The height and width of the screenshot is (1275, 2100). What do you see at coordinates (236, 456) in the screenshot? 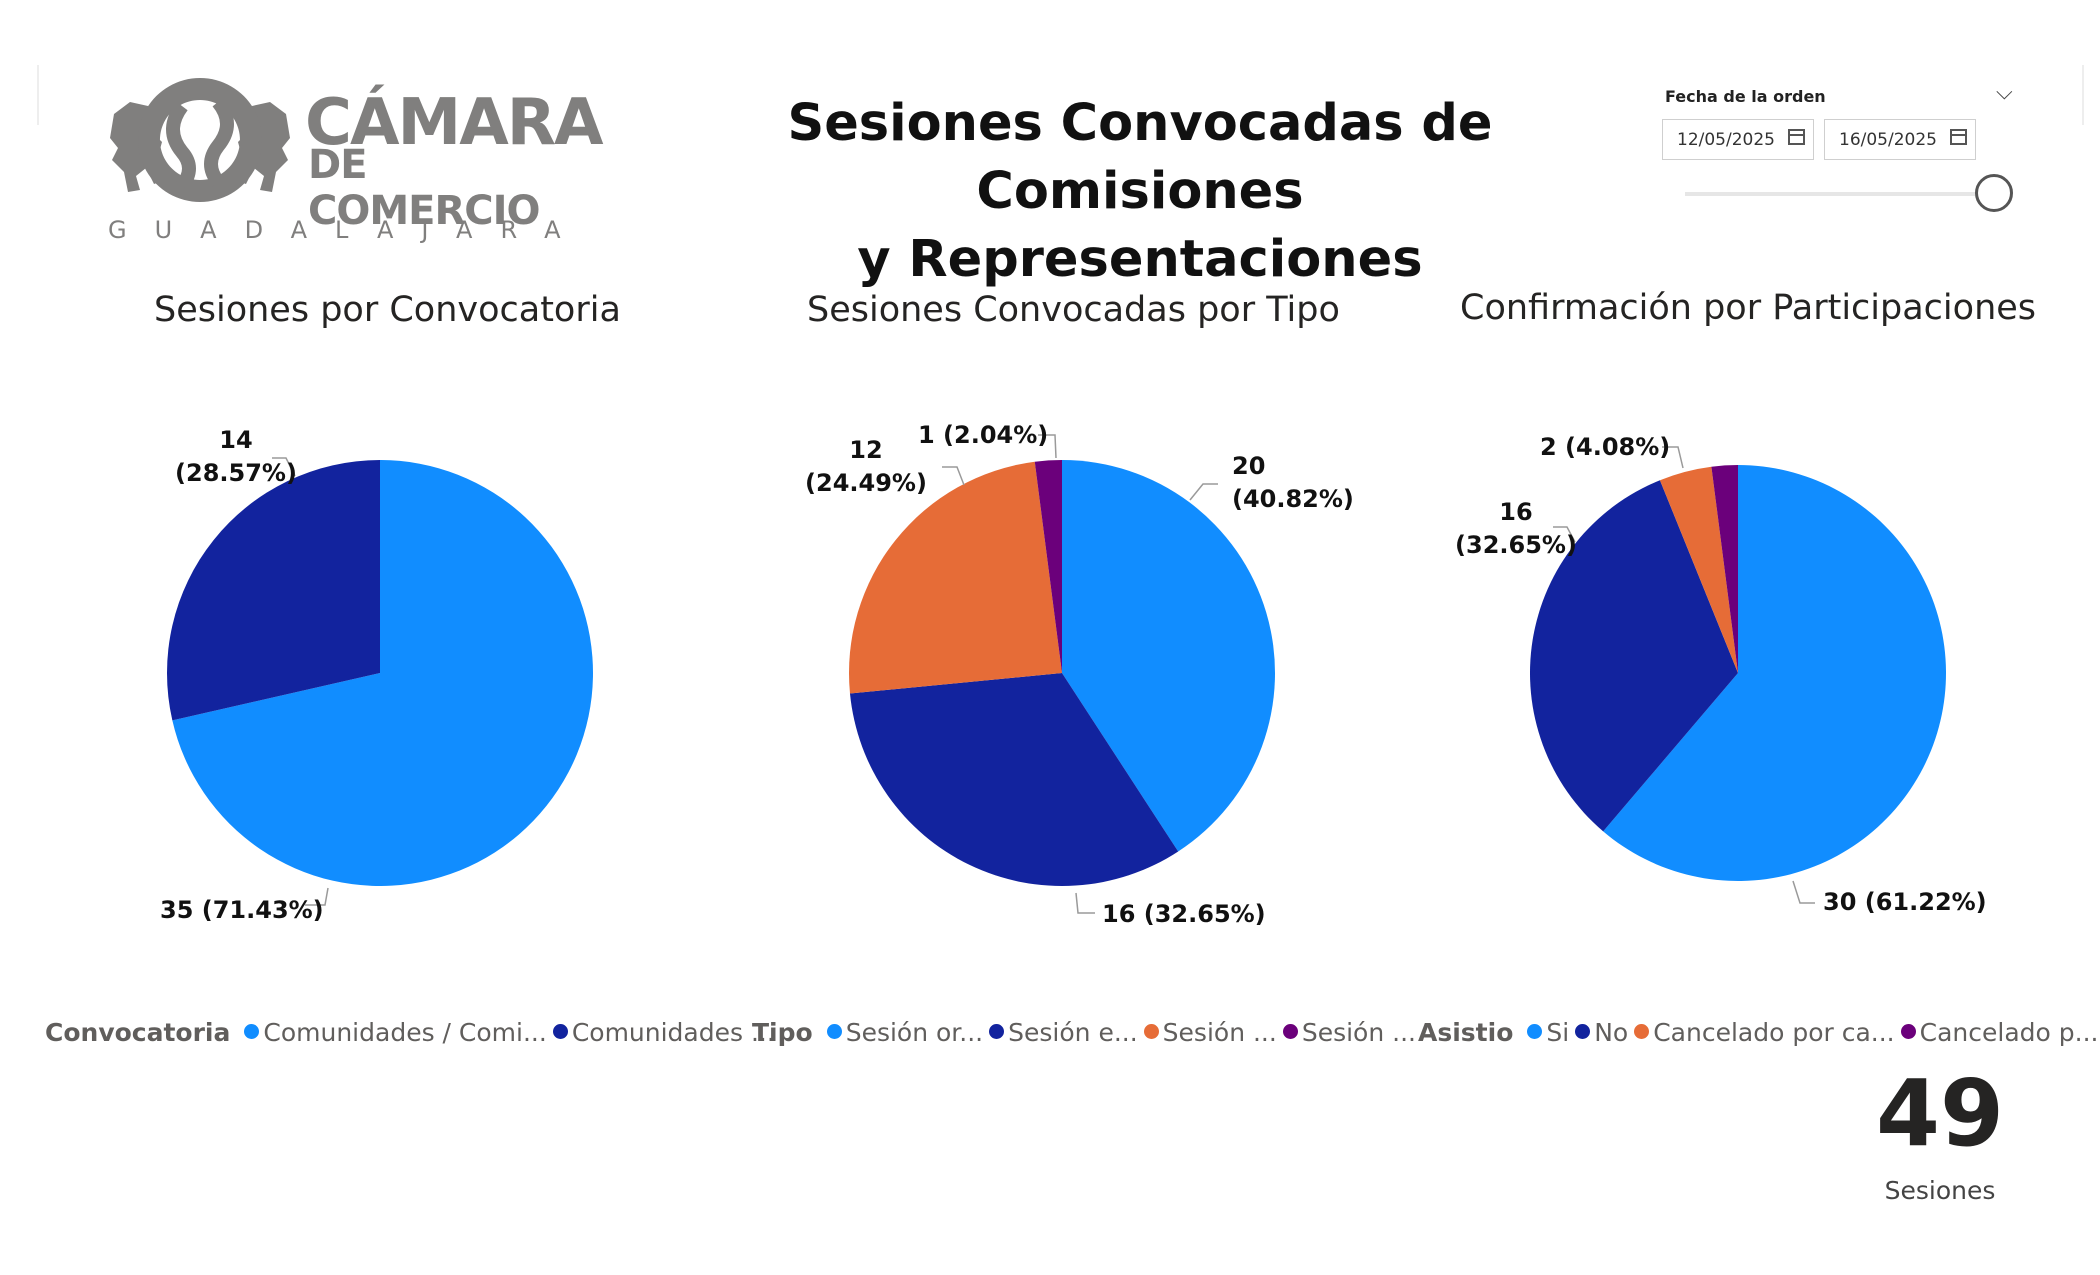
I see `pie-data-label: 14 (28.57%)` at bounding box center [236, 456].